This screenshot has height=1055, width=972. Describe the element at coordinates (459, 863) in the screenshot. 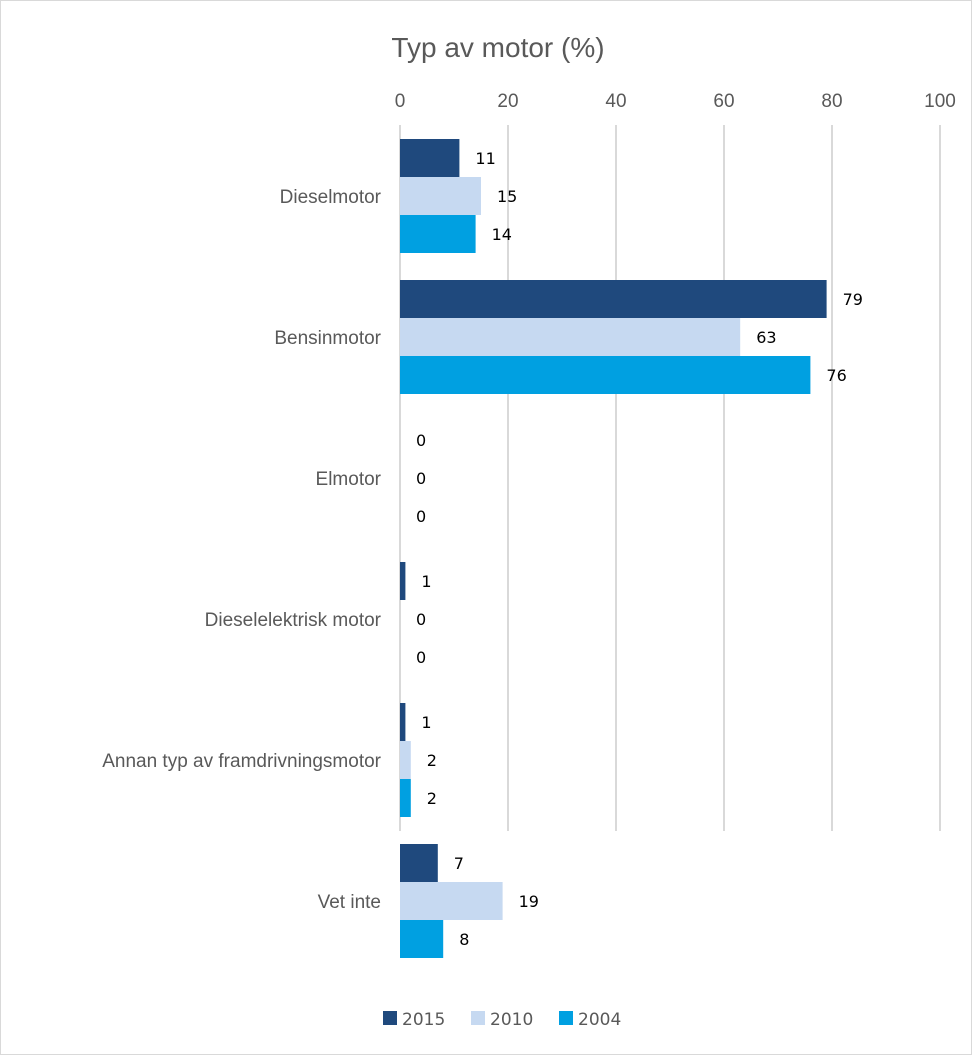

I see `data-label: 7` at that location.